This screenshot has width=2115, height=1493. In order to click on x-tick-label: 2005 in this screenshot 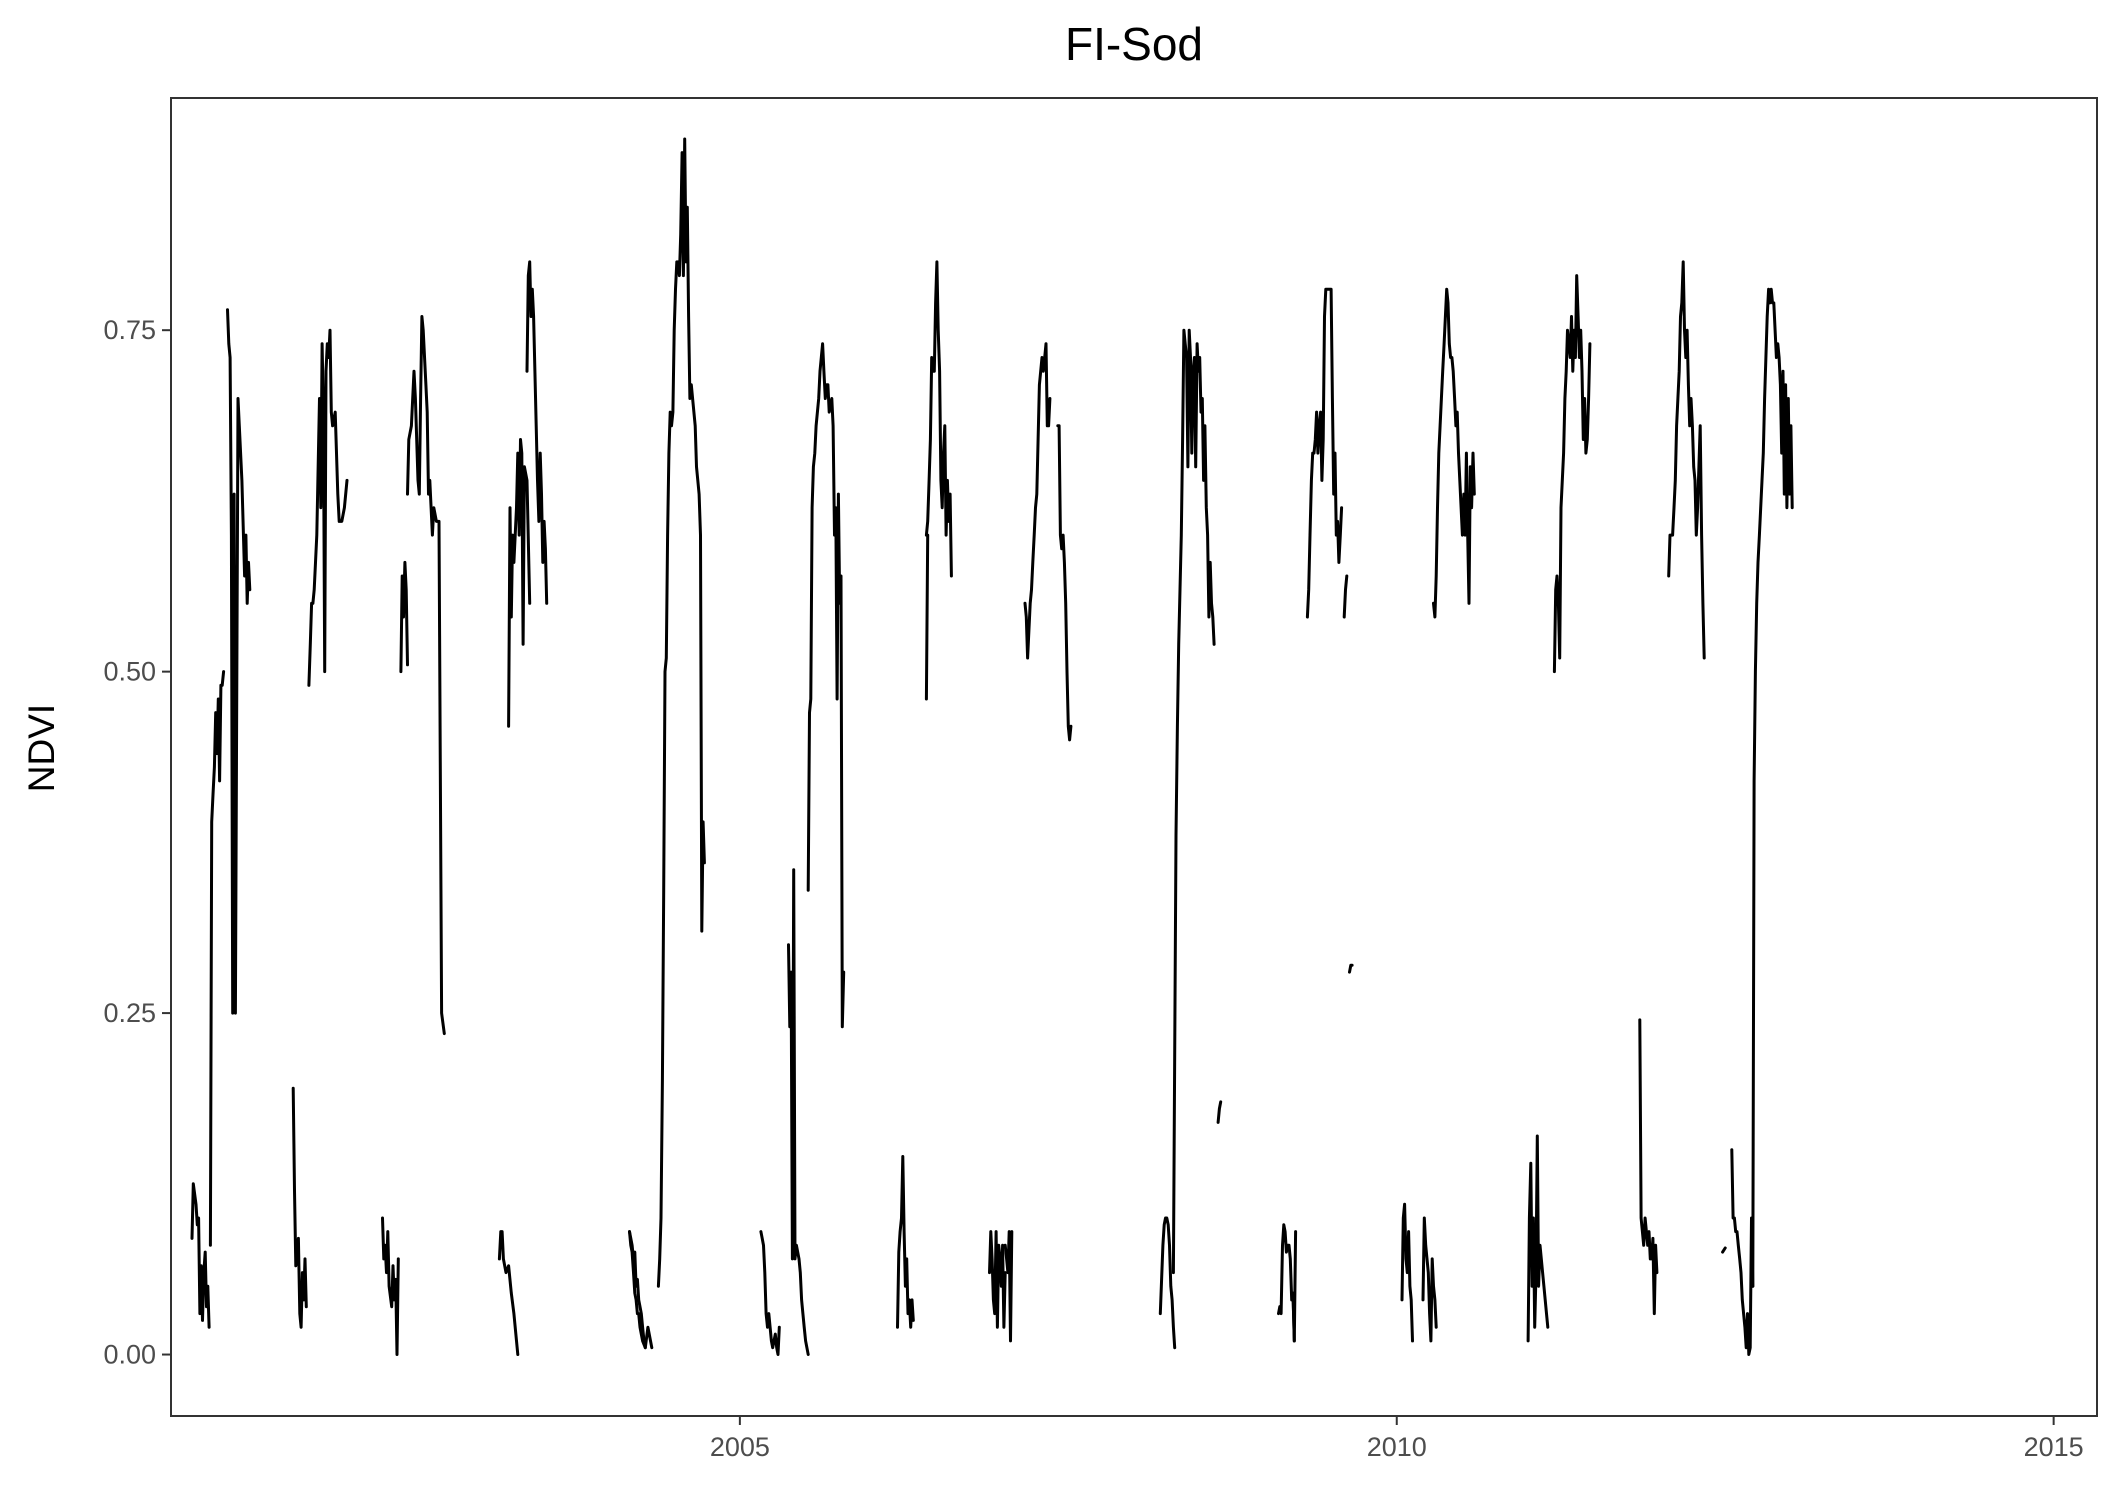, I will do `click(740, 1447)`.